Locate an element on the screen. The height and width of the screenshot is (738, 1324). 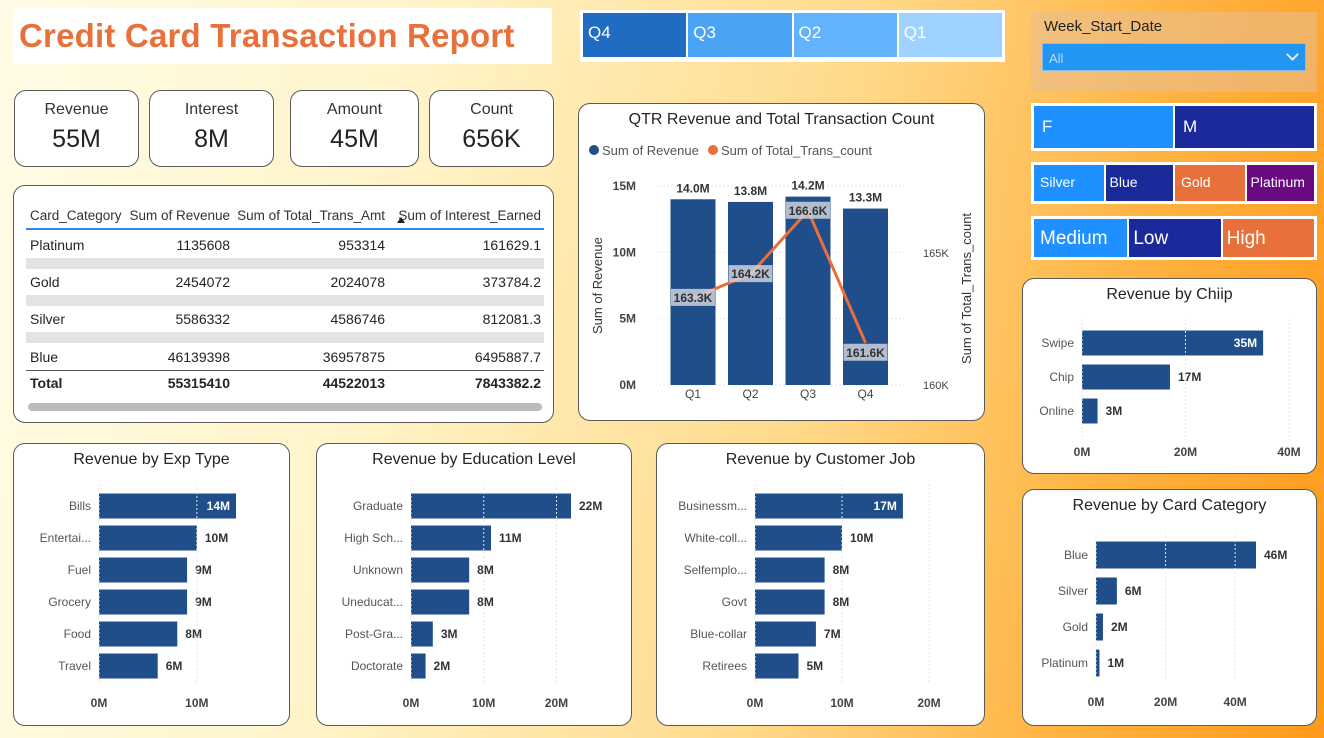
quarter-slicer-q1: Q1 is located at coordinates (950, 35).